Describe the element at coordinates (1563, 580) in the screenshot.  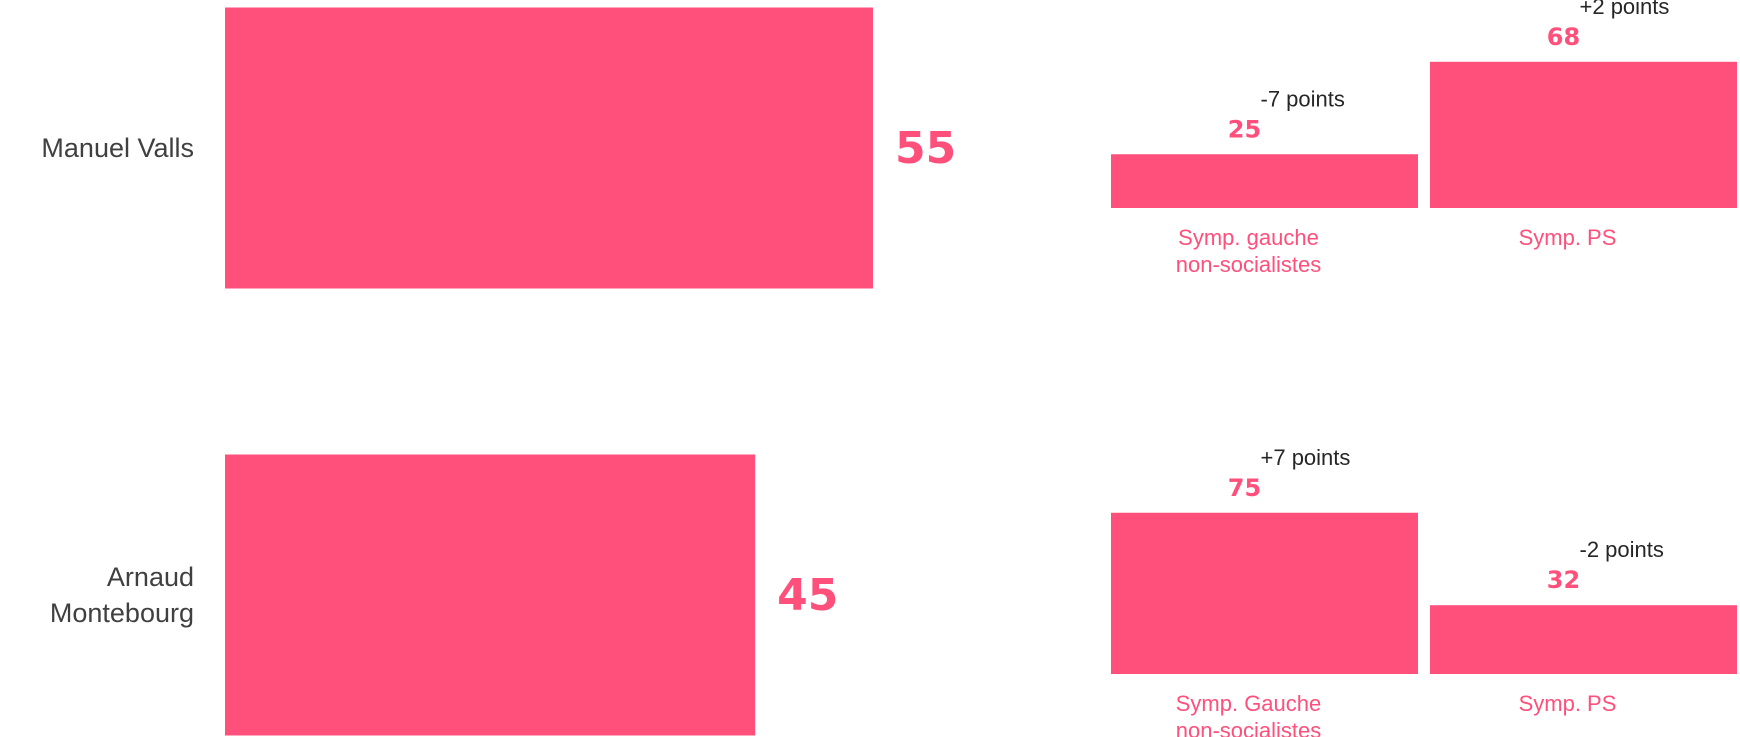
I see `sub-value-label: 32` at that location.